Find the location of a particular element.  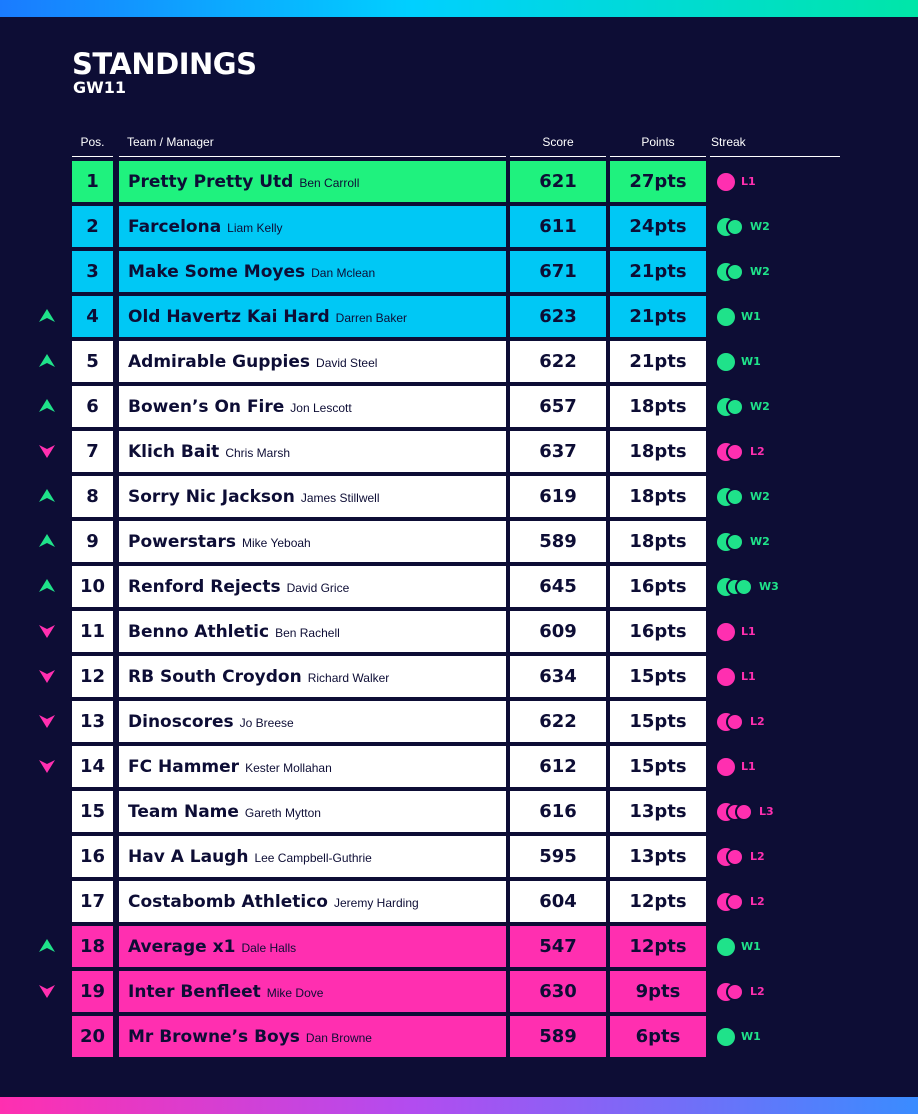

team-cell: Dinoscores Jo Breese is located at coordinates (312, 721).